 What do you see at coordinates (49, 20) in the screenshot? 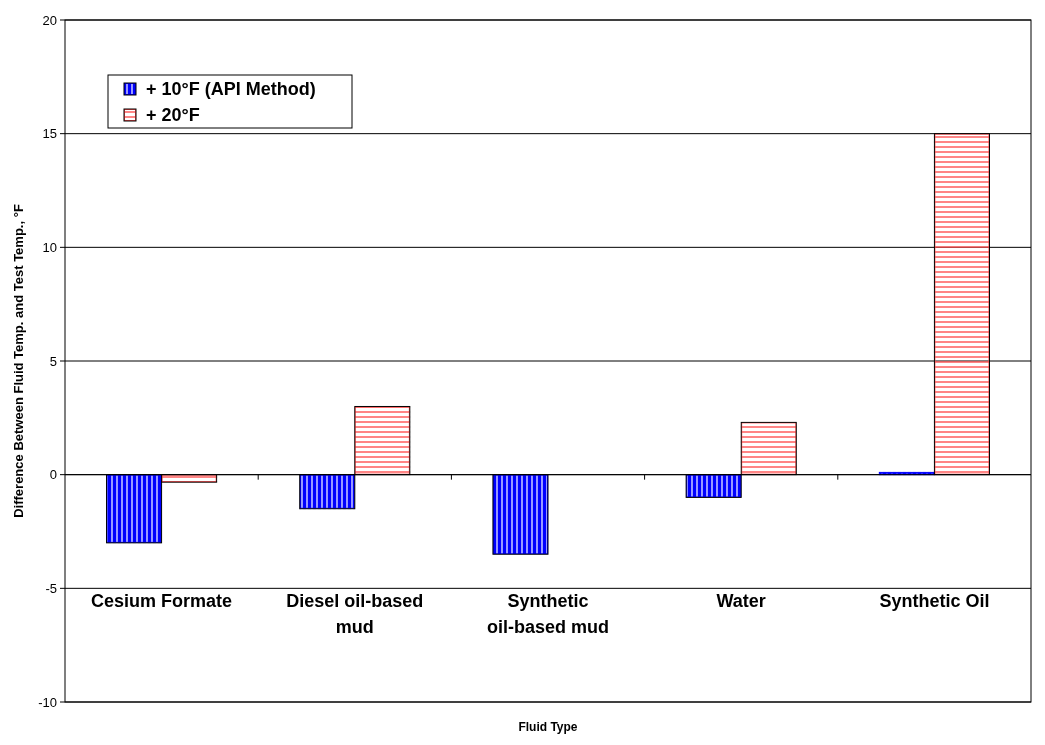
I see `y-tick-label: 20` at bounding box center [49, 20].